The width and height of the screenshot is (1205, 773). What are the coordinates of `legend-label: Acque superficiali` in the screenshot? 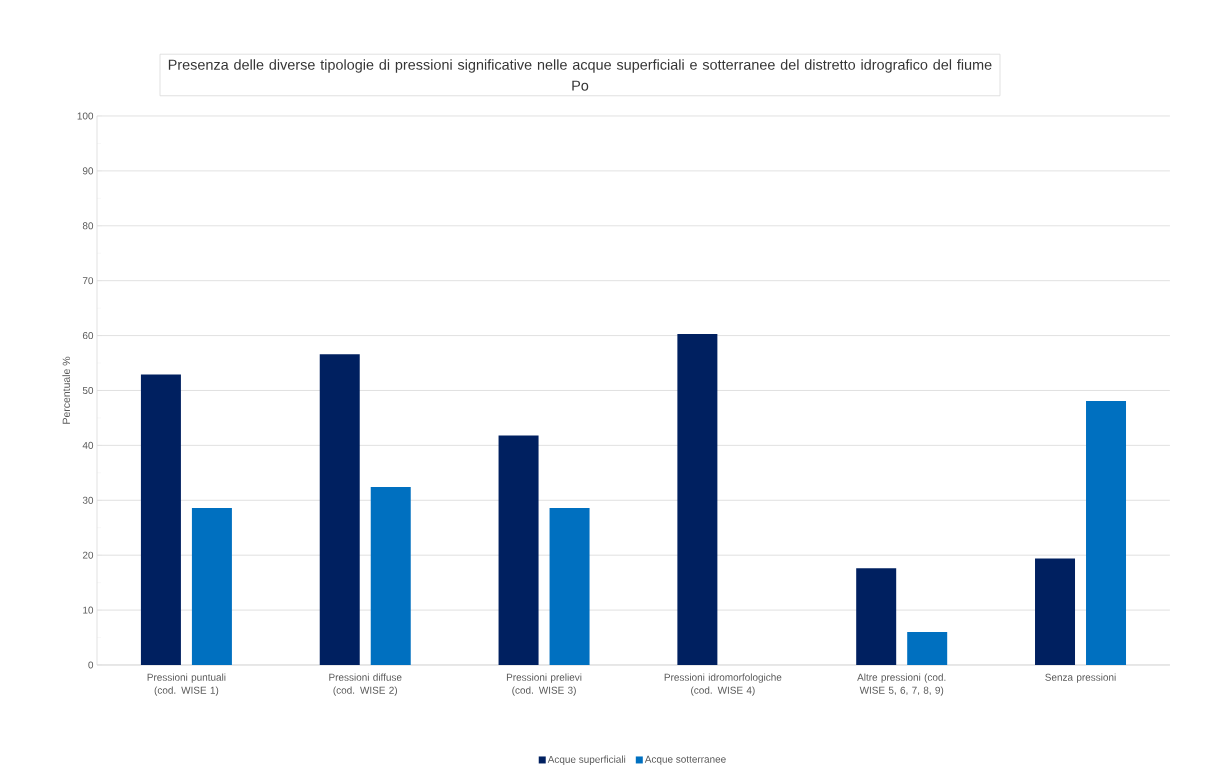 It's located at (586, 760).